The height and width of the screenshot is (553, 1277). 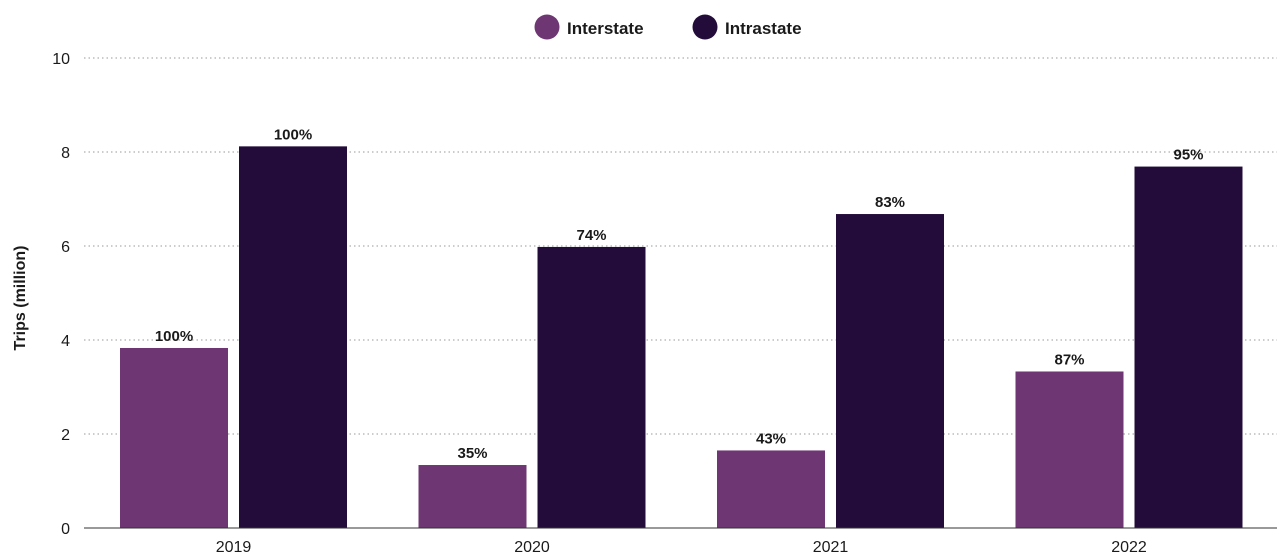 What do you see at coordinates (763, 28) in the screenshot?
I see `legend-label-intrastate: Intrastate` at bounding box center [763, 28].